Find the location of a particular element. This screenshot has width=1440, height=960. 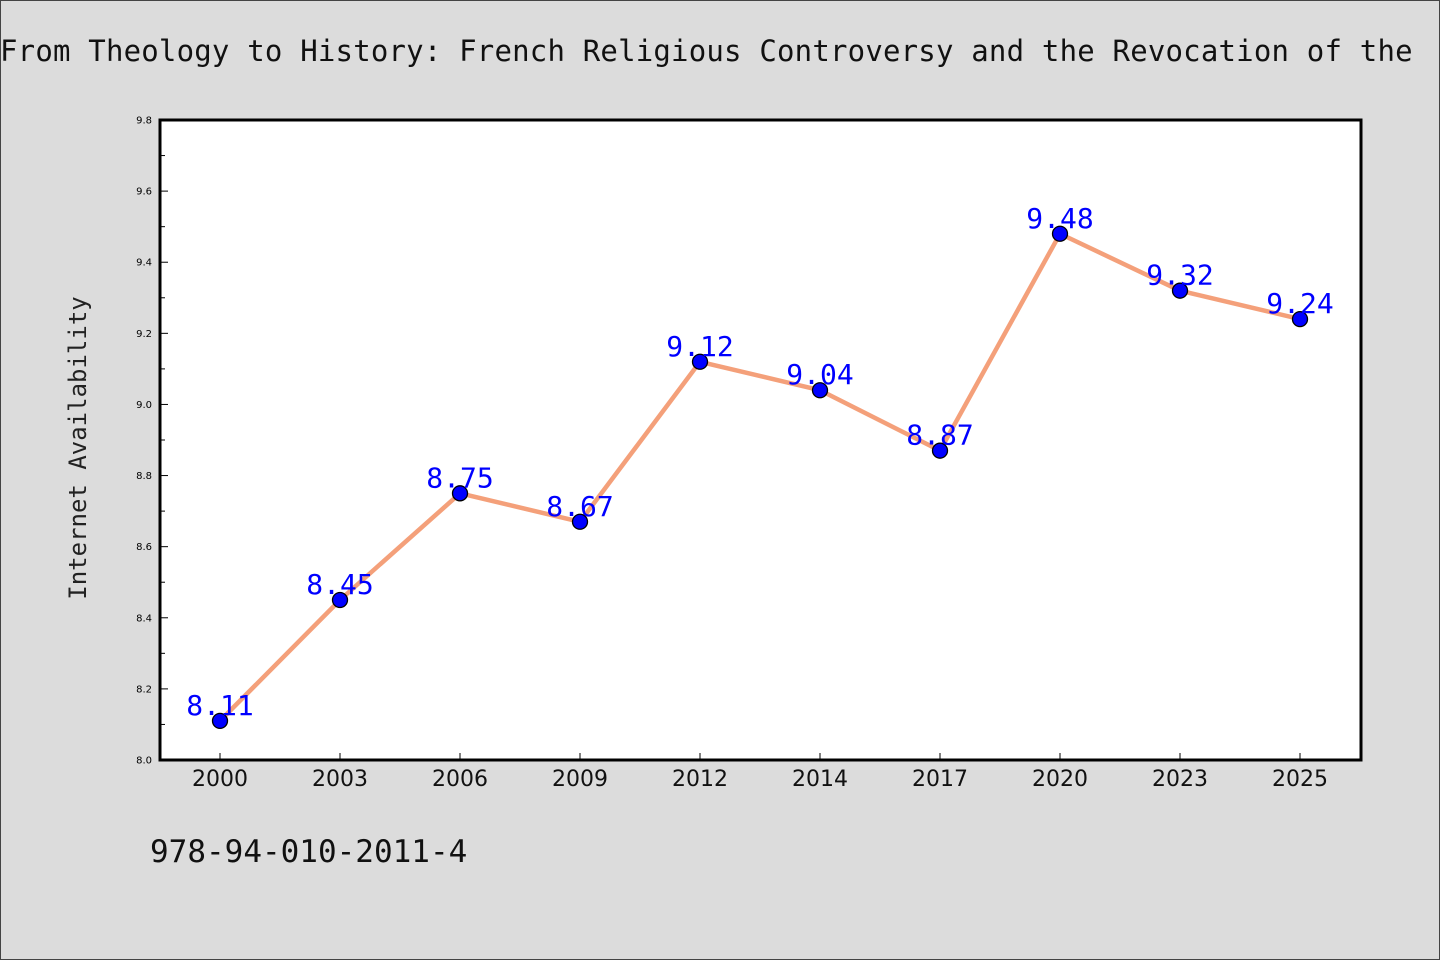

y-axis-label: Internet Availability is located at coordinates (78, 447).